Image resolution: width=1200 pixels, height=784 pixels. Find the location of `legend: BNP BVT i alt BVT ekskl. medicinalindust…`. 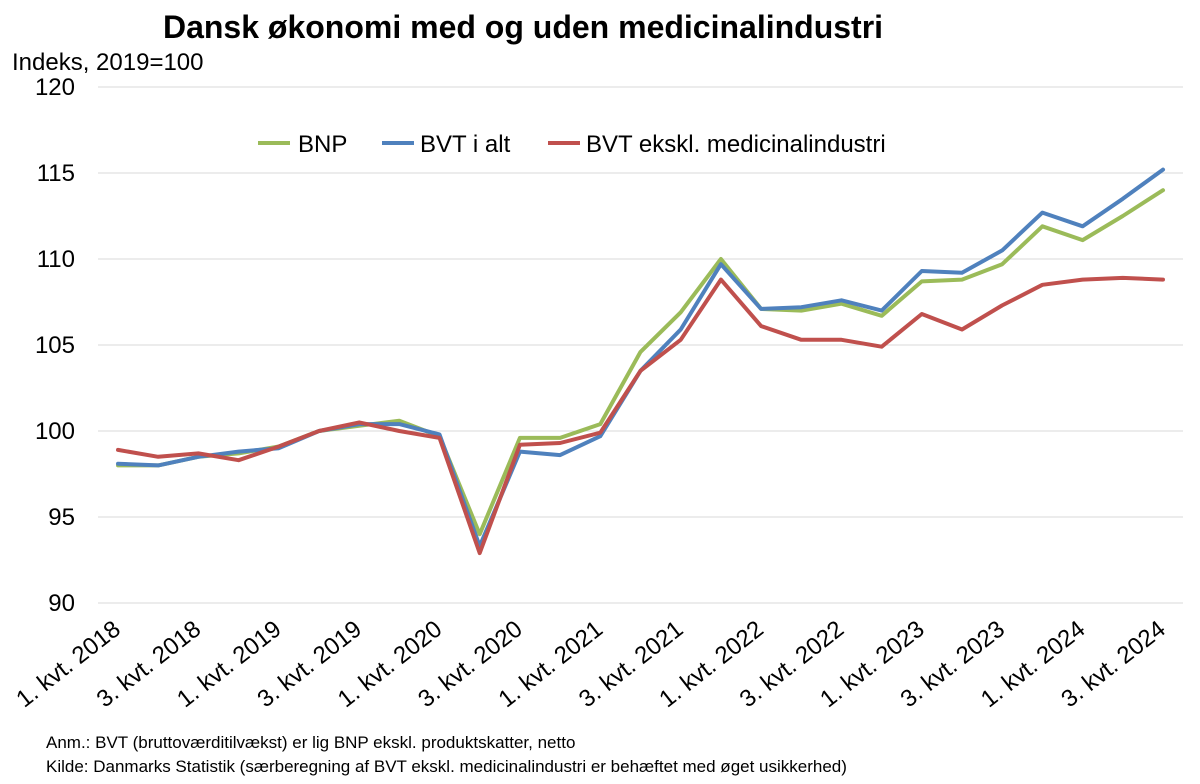

legend: BNP BVT i alt BVT ekskl. medicinalindust… is located at coordinates (572, 144).